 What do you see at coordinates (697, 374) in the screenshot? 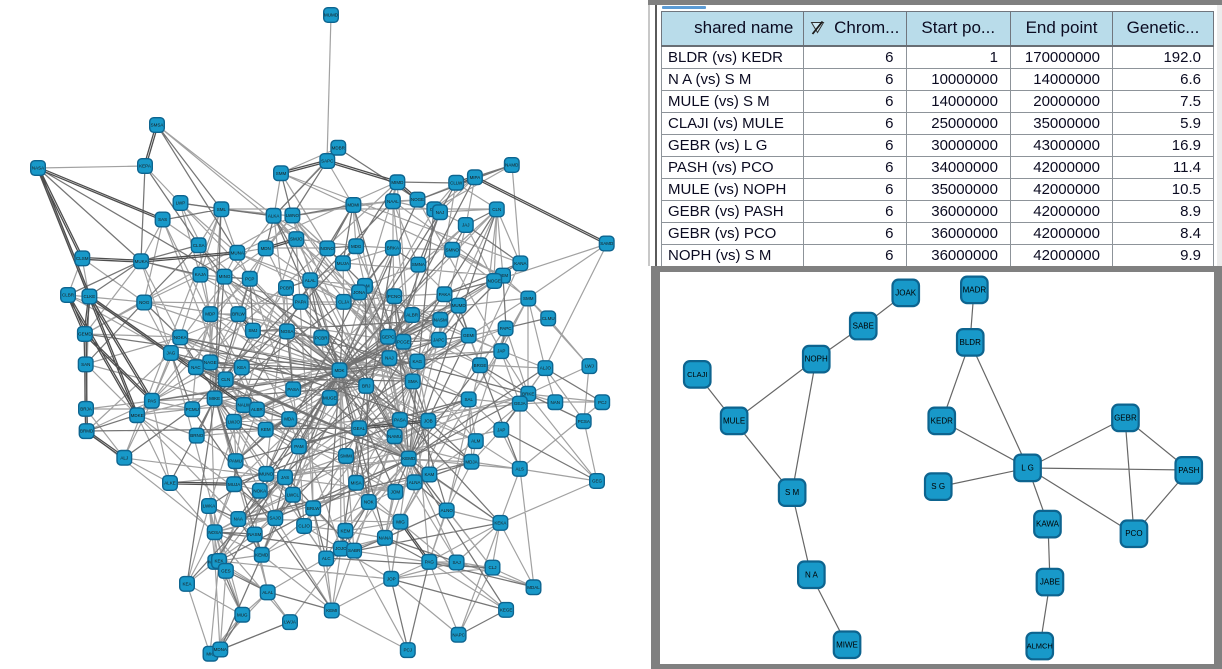
I see `svg-text: CLAJI` at bounding box center [697, 374].